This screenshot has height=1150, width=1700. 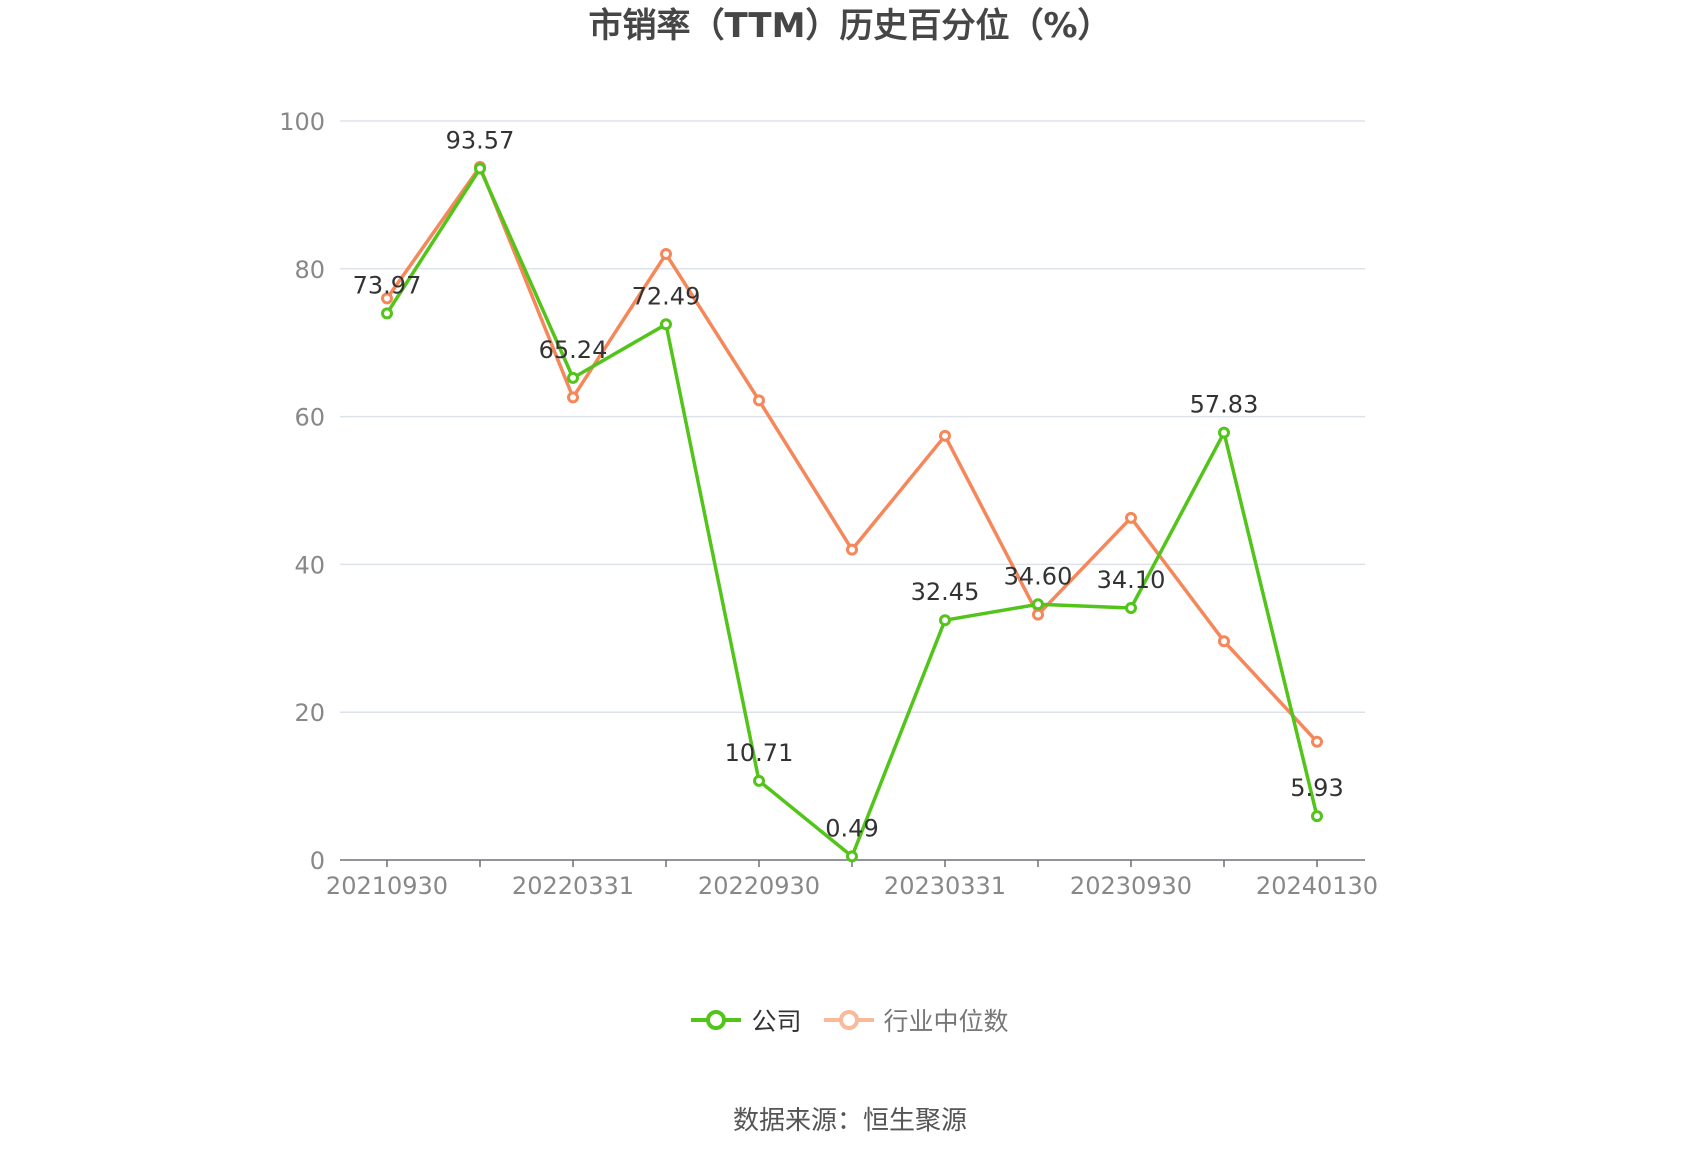 I want to click on data-label: 34.60, so click(x=1038, y=576).